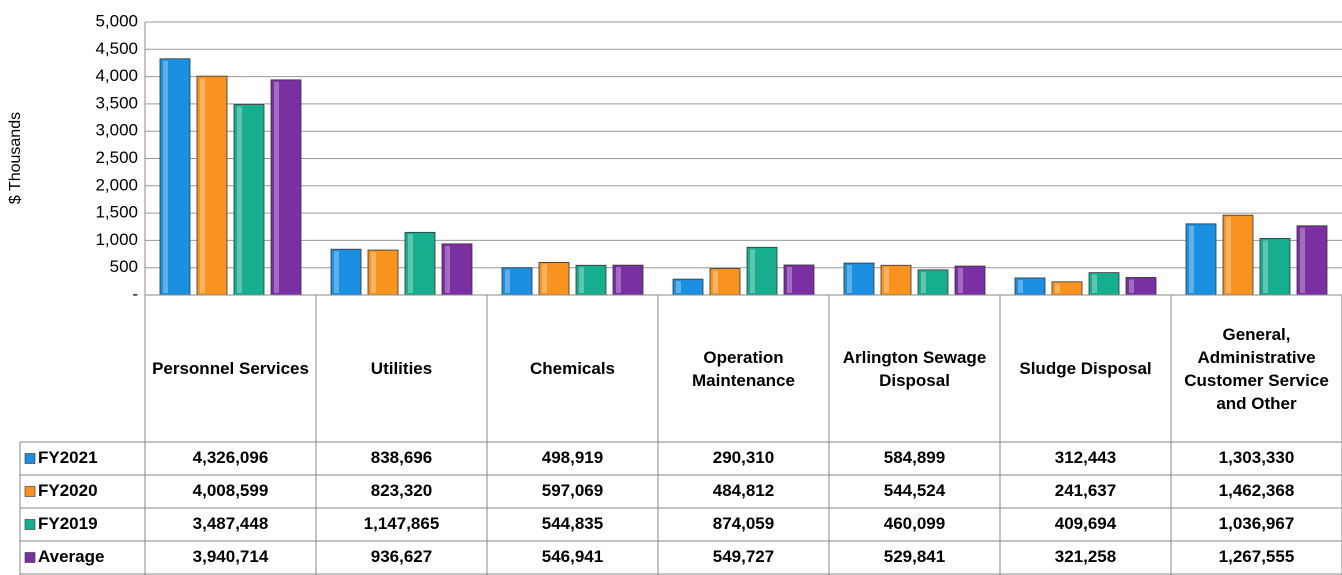  Describe the element at coordinates (572, 556) in the screenshot. I see `data-label: 546,941` at that location.